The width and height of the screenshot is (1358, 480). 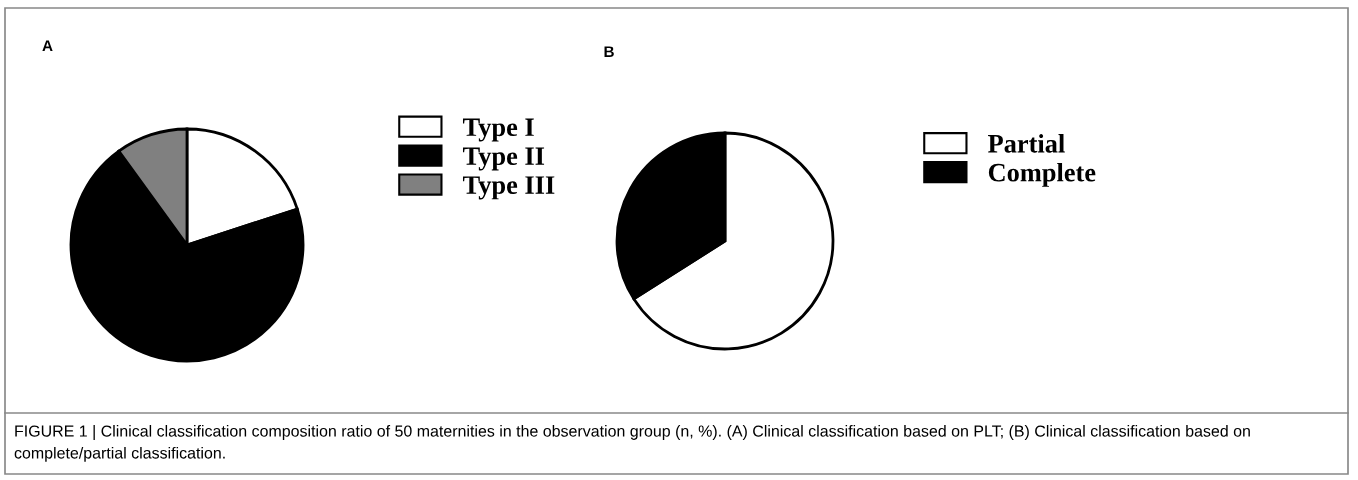 I want to click on chart-title: B, so click(x=609, y=51).